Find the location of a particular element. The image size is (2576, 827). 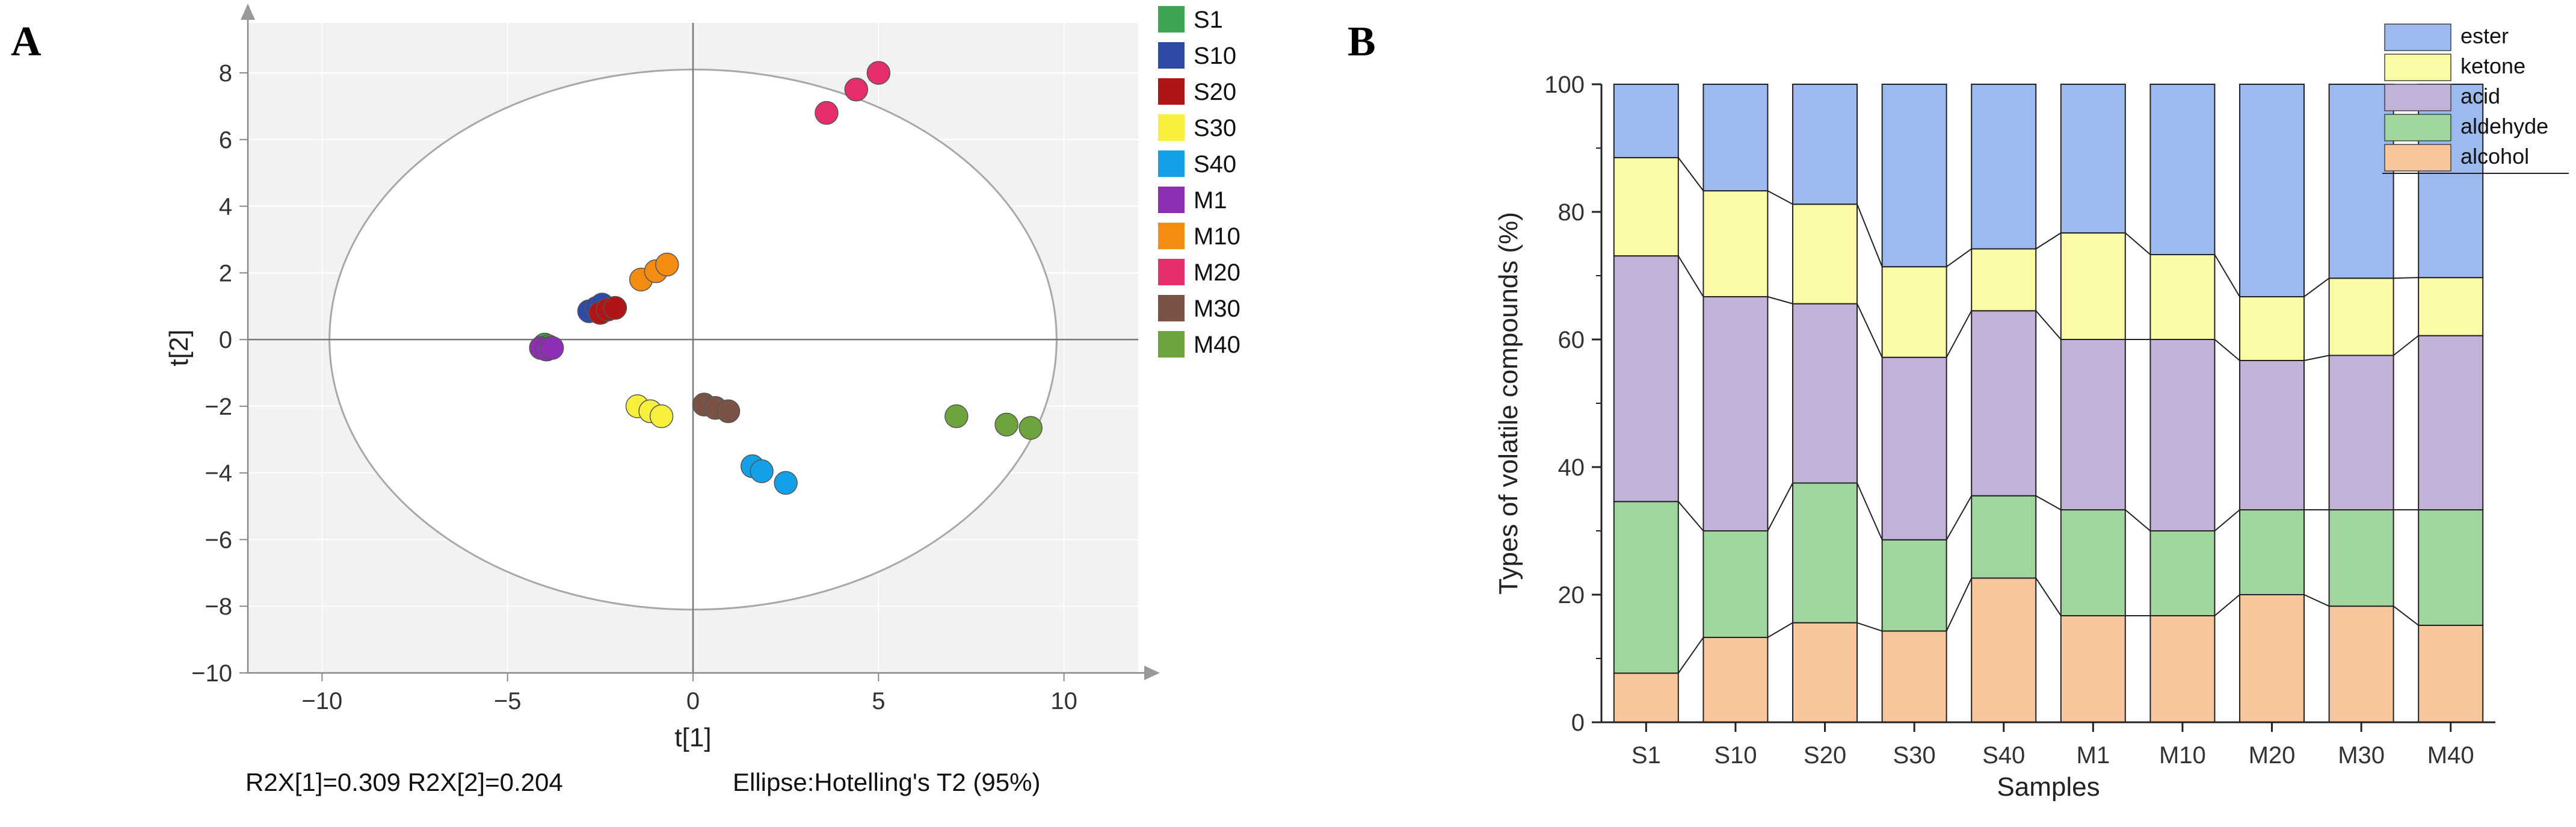

bar-aldehyde-m20 is located at coordinates (2272, 552).